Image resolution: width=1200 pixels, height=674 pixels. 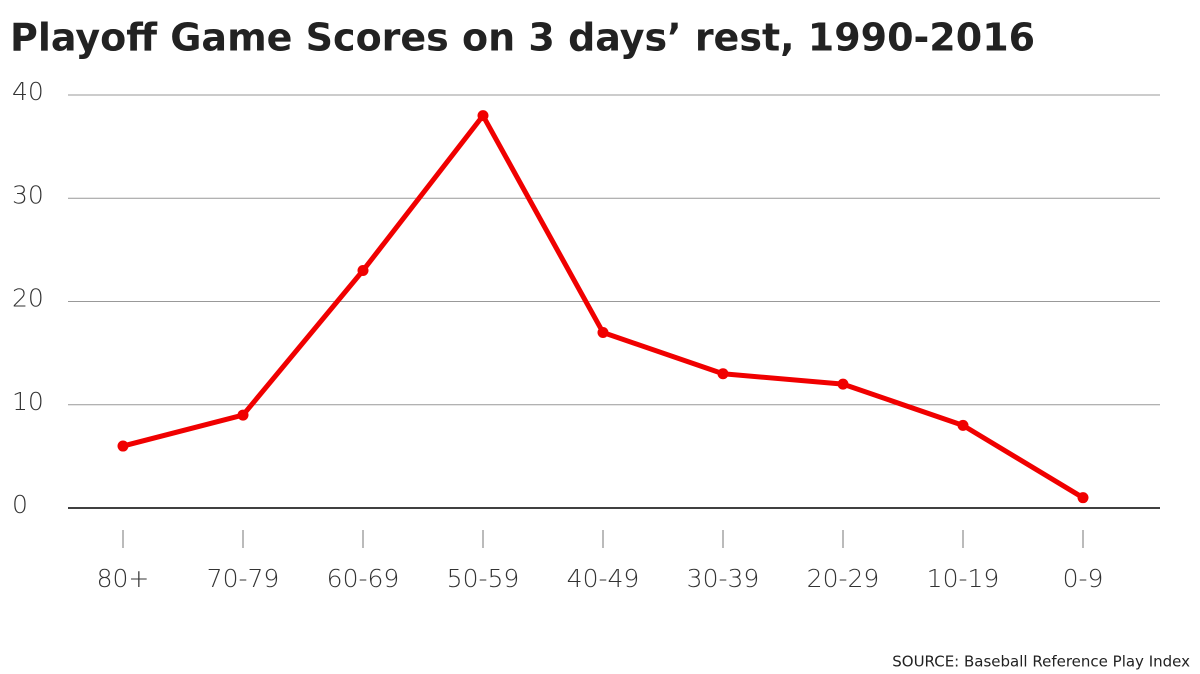 What do you see at coordinates (28, 298) in the screenshot?
I see `y-tick-label: 20` at bounding box center [28, 298].